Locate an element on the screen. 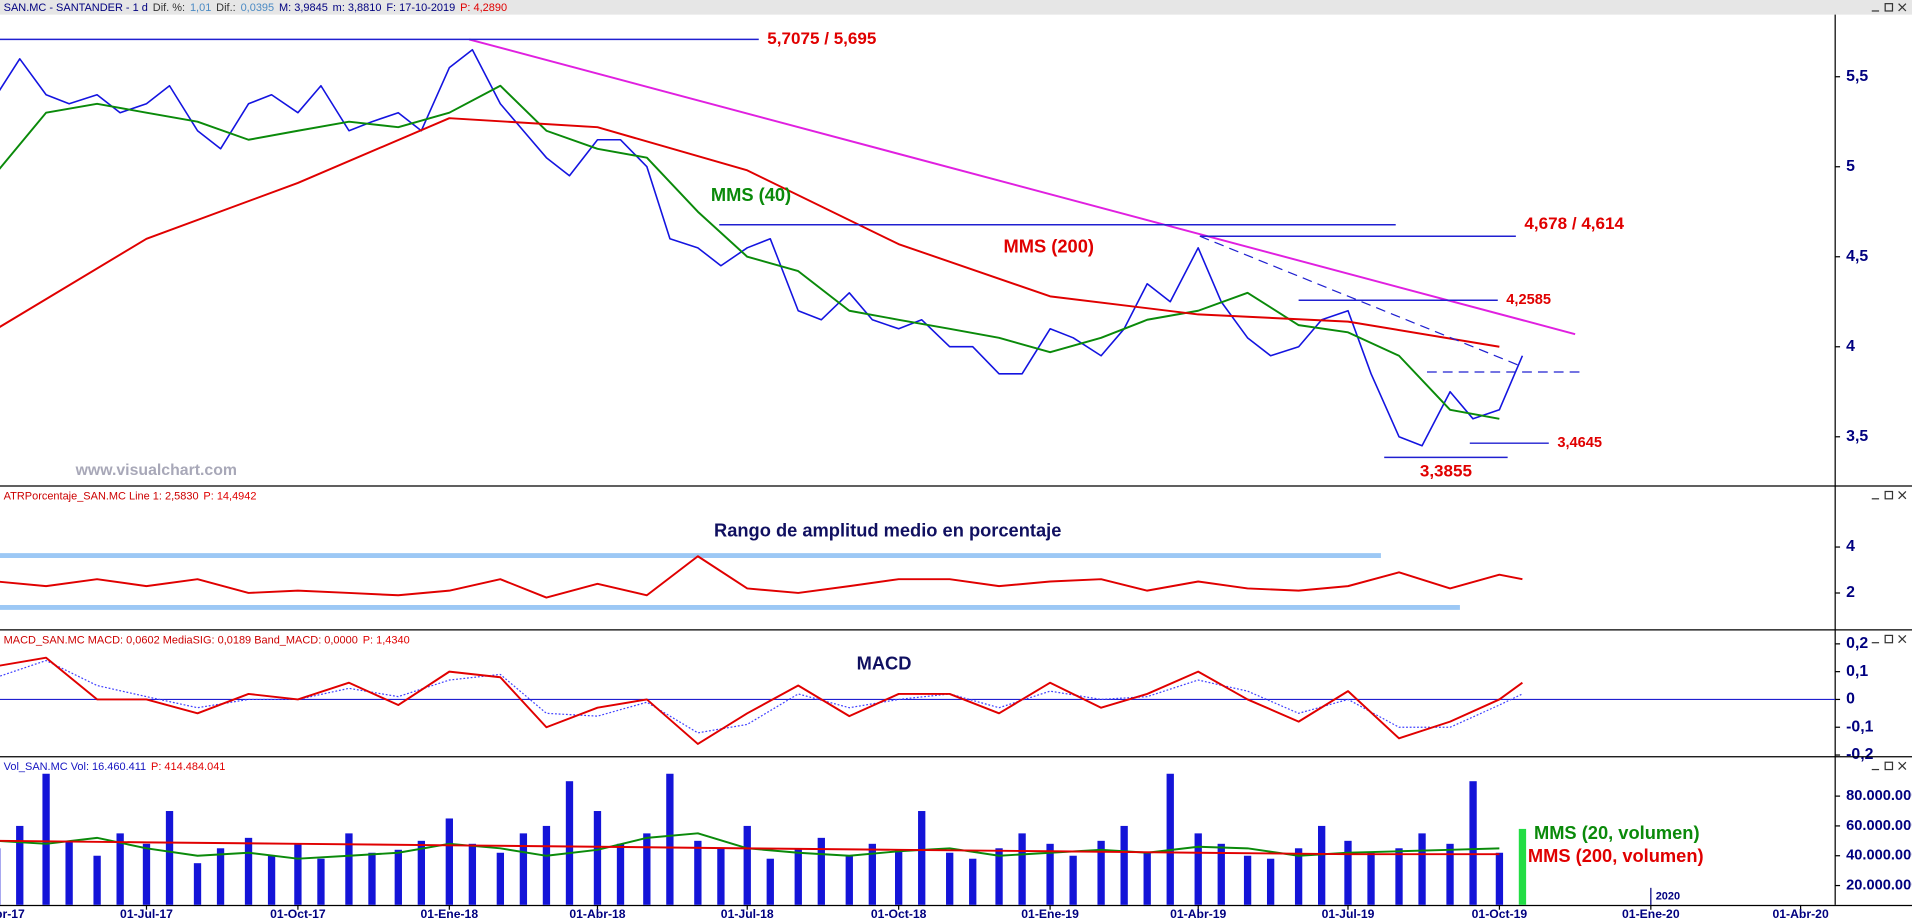  y-tick-label: 60.000.000 is located at coordinates (1879, 826).